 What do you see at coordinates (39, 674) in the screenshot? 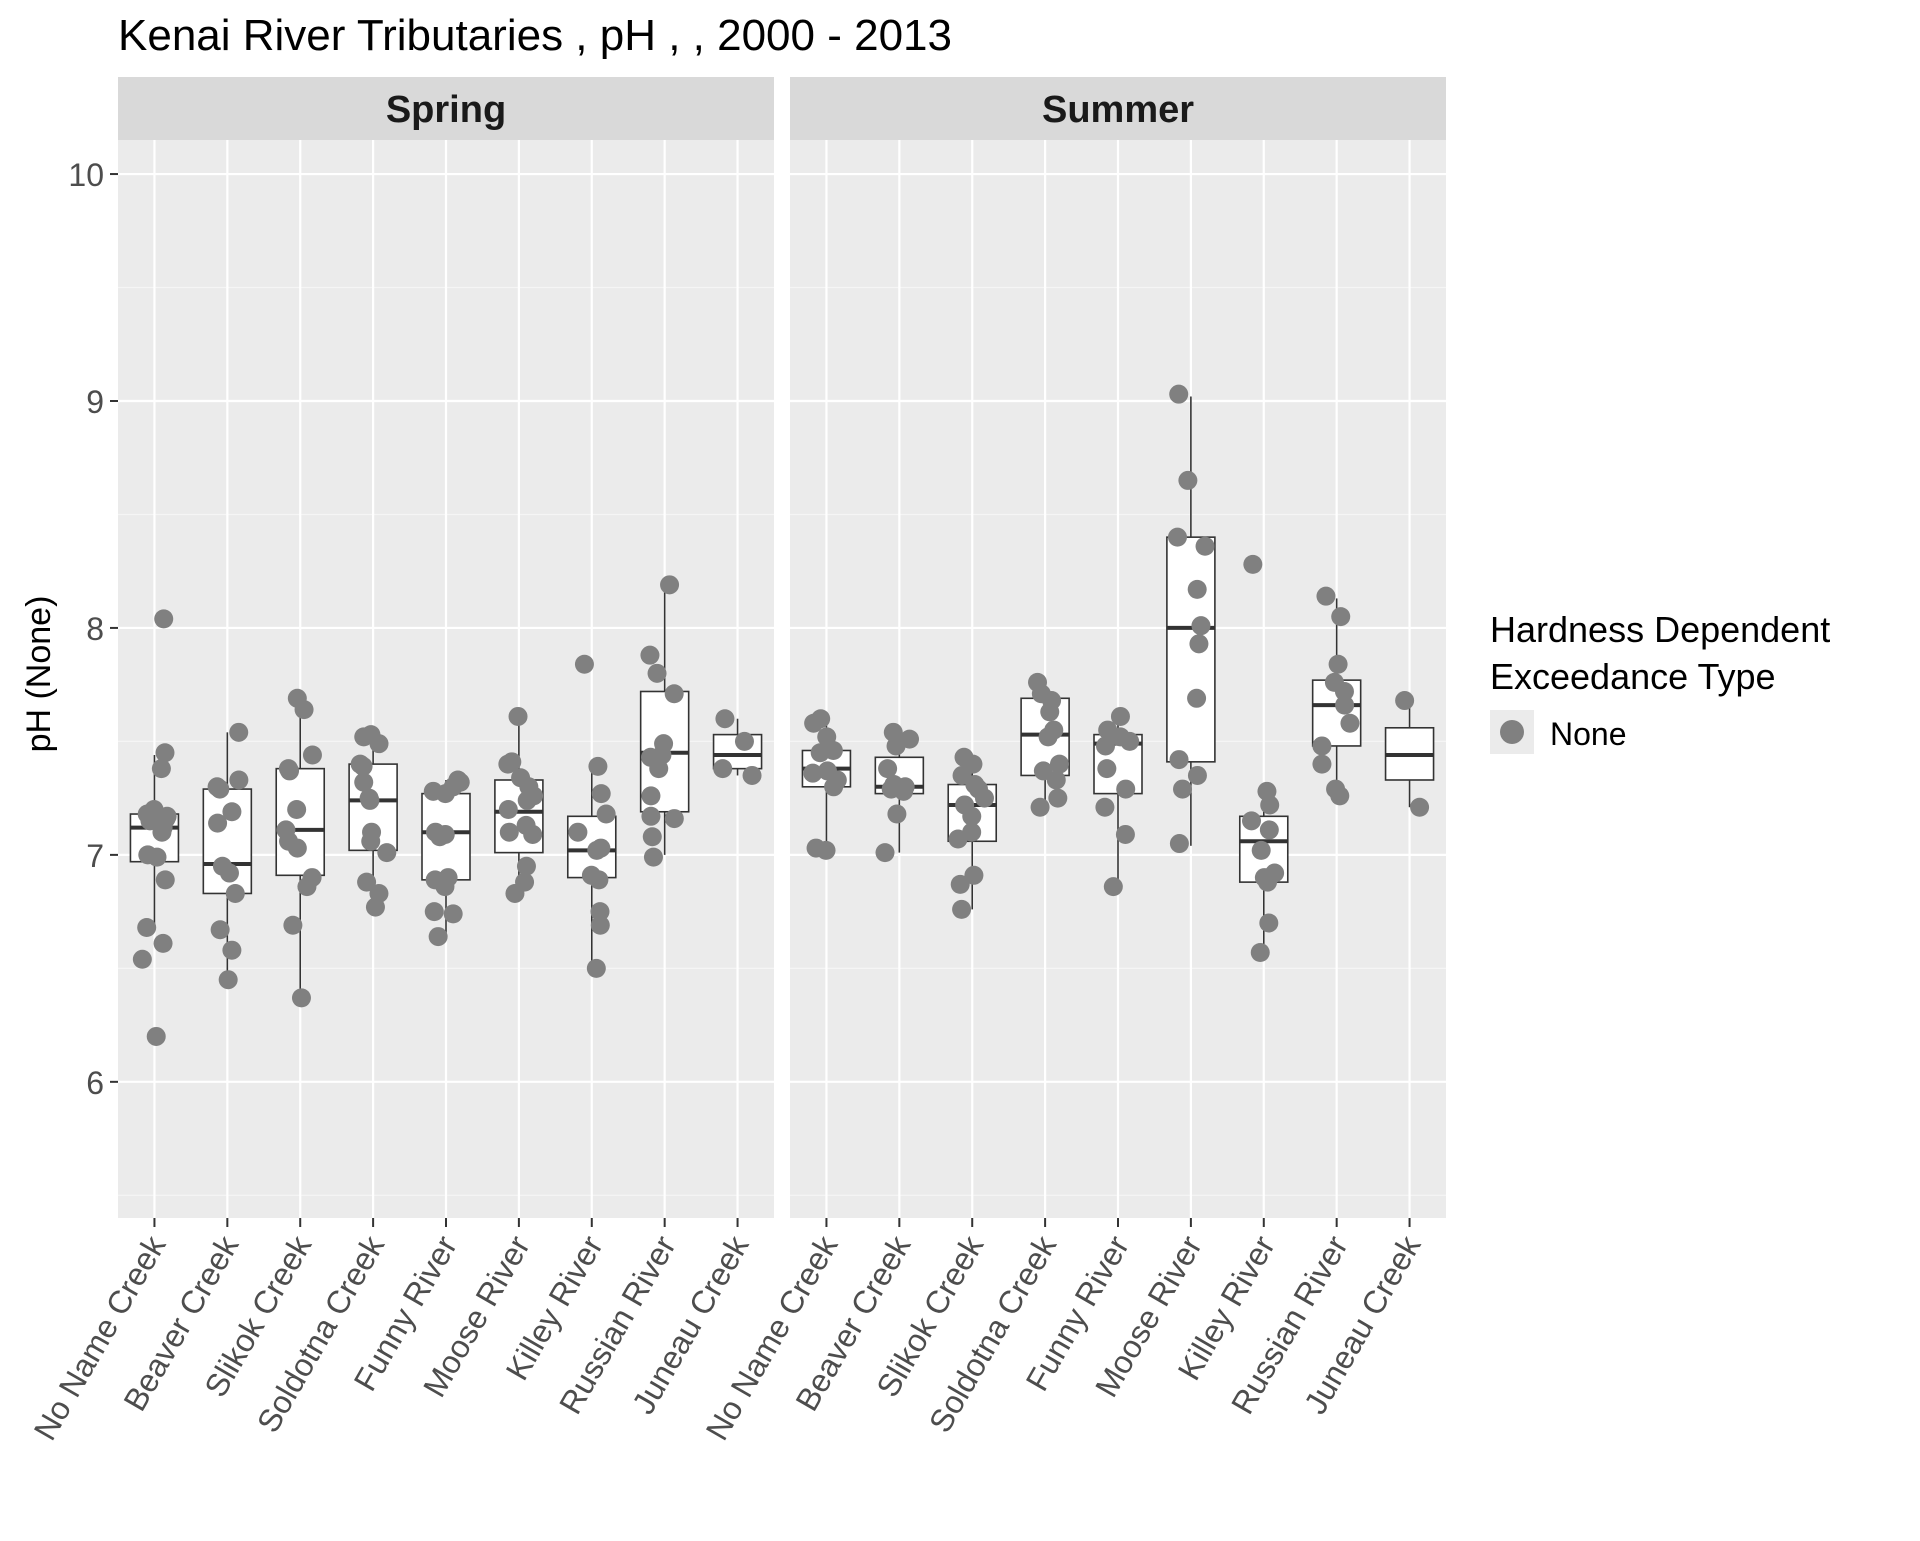
I see `y-axis-label: pH (None)` at bounding box center [39, 674].